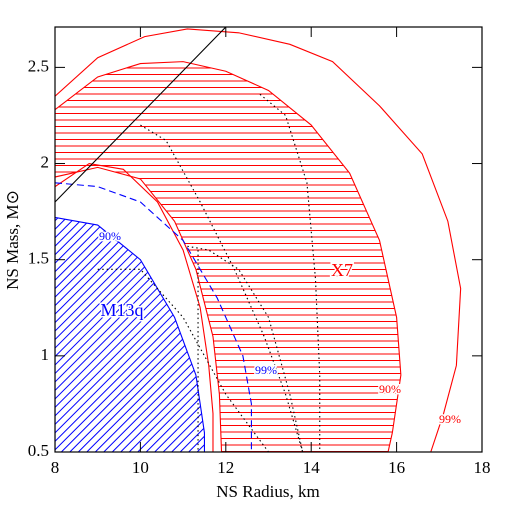 The height and width of the screenshot is (511, 506). Describe the element at coordinates (267, 491) in the screenshot. I see `x-axis-label: NS Radius, km` at that location.